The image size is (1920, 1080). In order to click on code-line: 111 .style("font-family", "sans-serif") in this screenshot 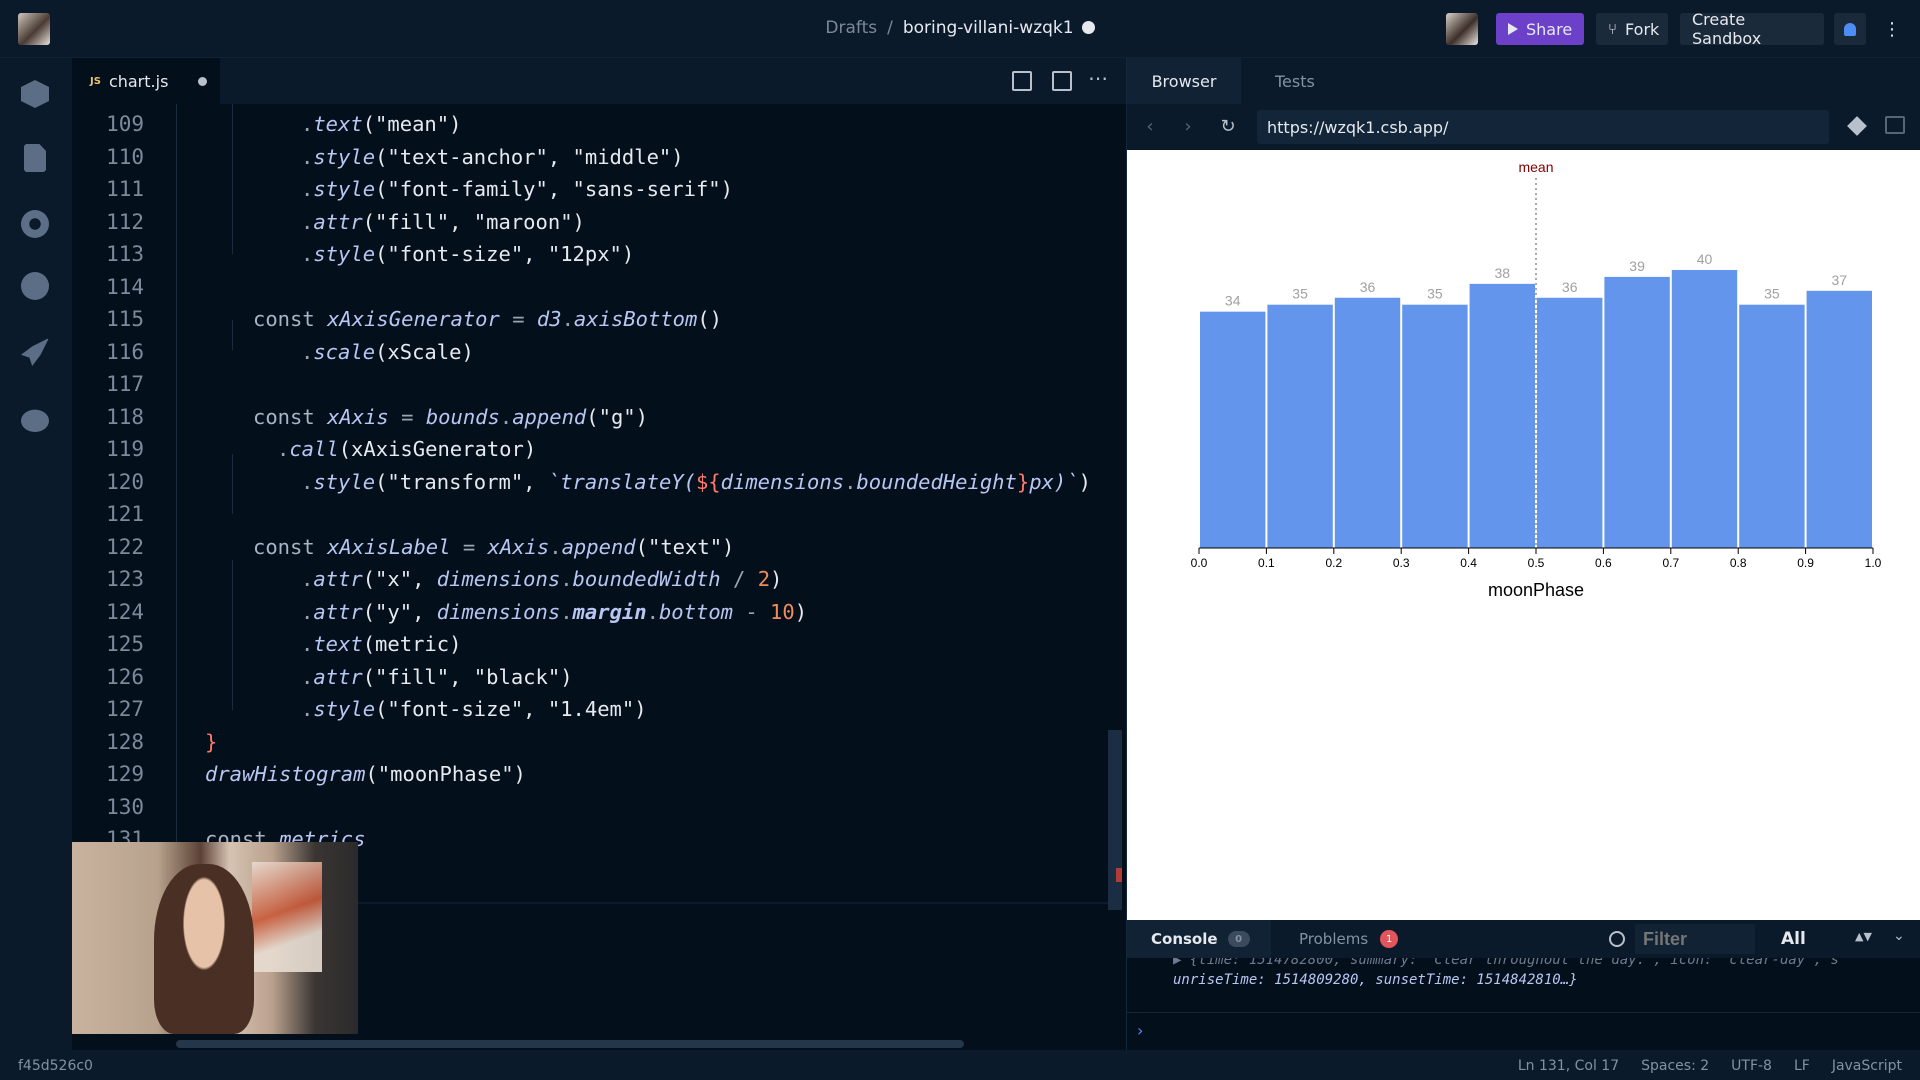, I will do `click(592, 193)`.